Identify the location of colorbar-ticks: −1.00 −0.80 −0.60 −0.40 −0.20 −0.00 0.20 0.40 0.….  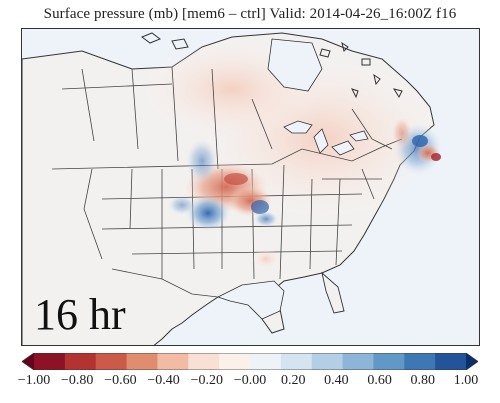
(250, 383).